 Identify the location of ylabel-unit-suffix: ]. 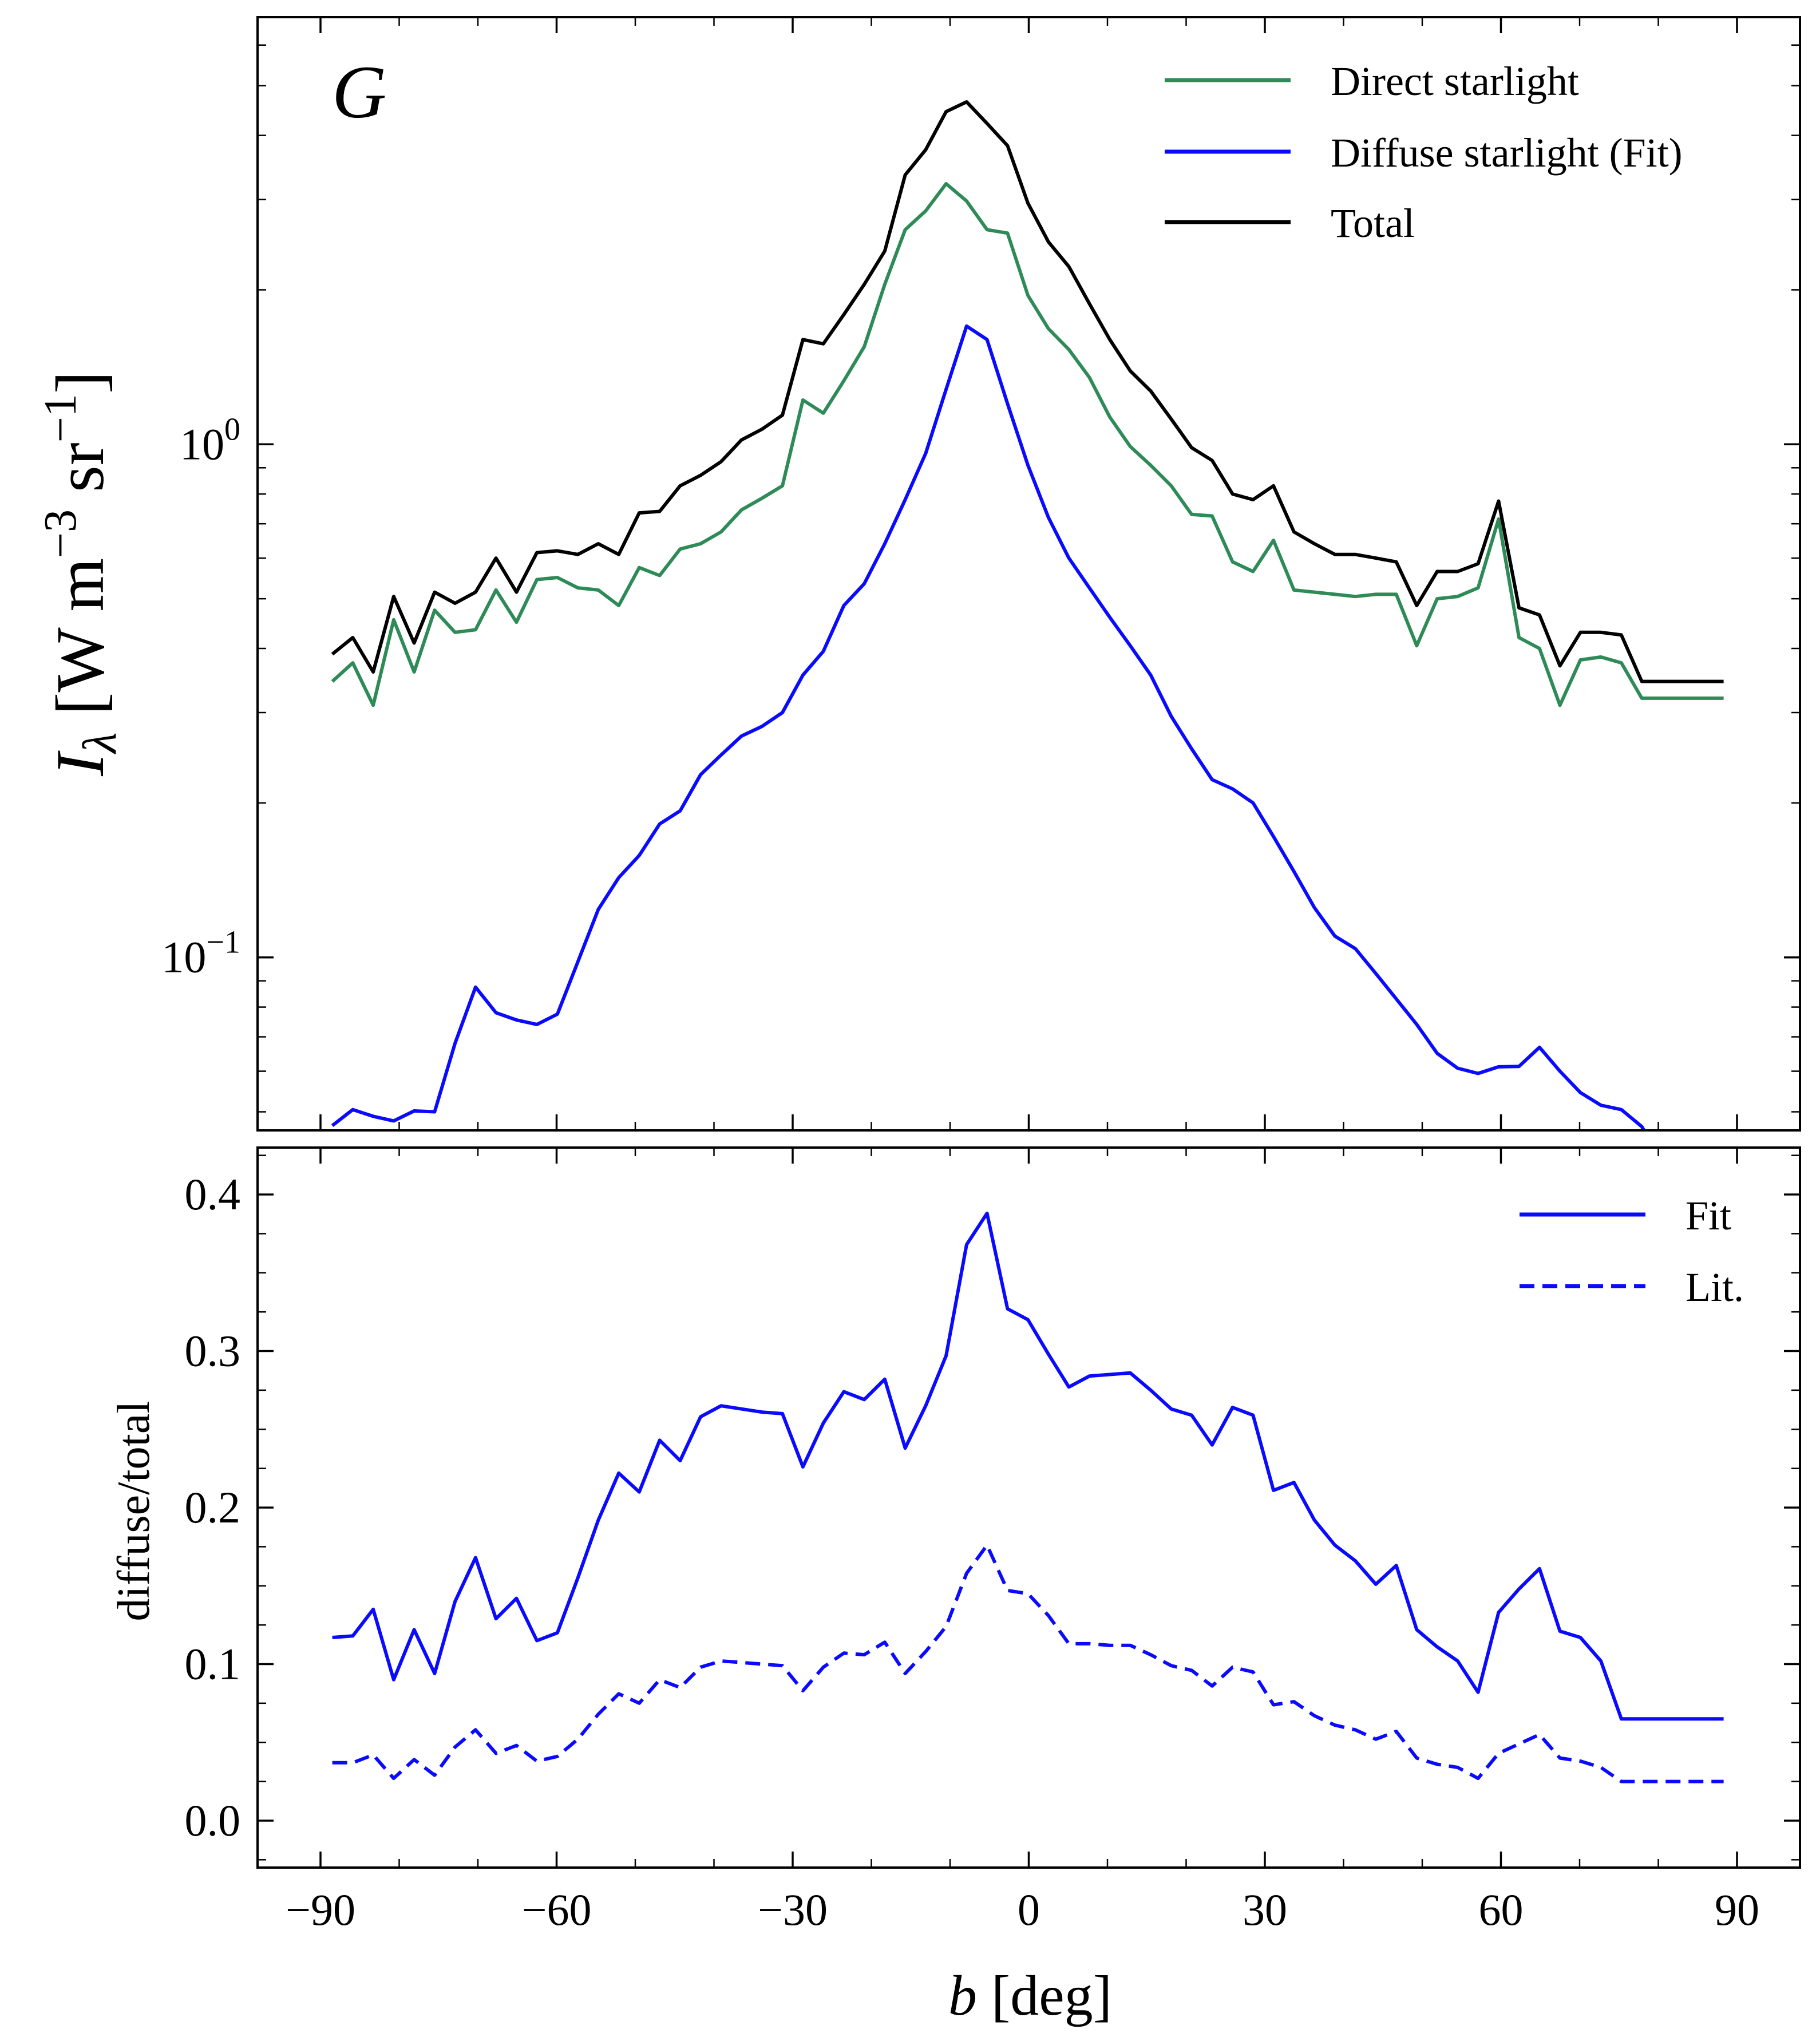
(80, 382).